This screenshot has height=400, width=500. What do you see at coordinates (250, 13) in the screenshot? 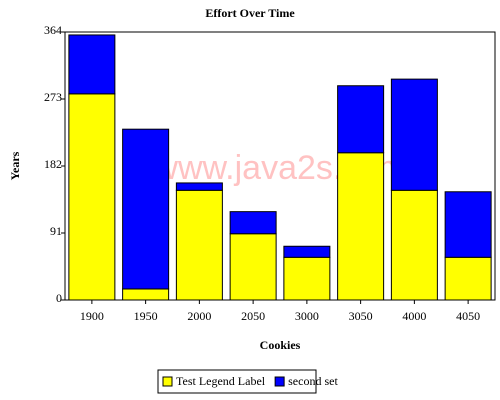
I see `chart-title: Effort Over Time` at bounding box center [250, 13].